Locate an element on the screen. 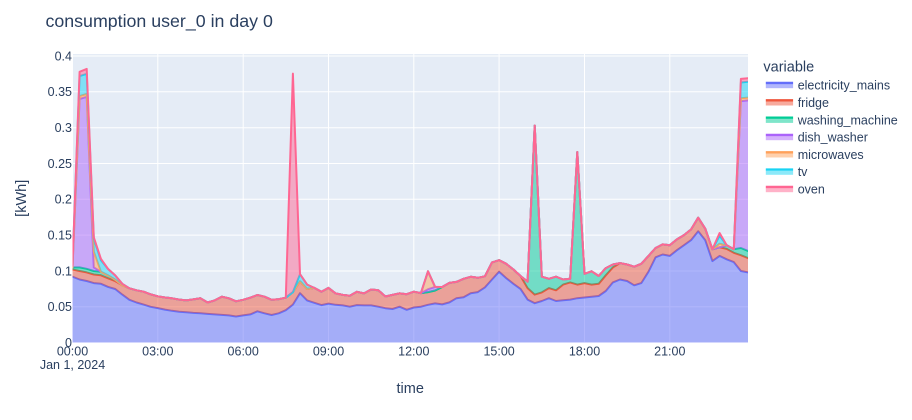  svg-text: [kWh] is located at coordinates (22, 198).